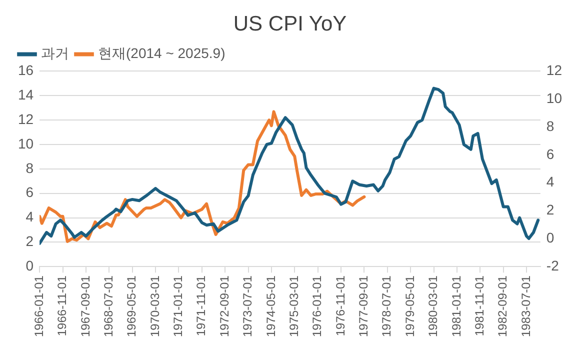 This screenshot has width=580, height=348. I want to click on x-tick-label: 1978-07-01, so click(387, 306).